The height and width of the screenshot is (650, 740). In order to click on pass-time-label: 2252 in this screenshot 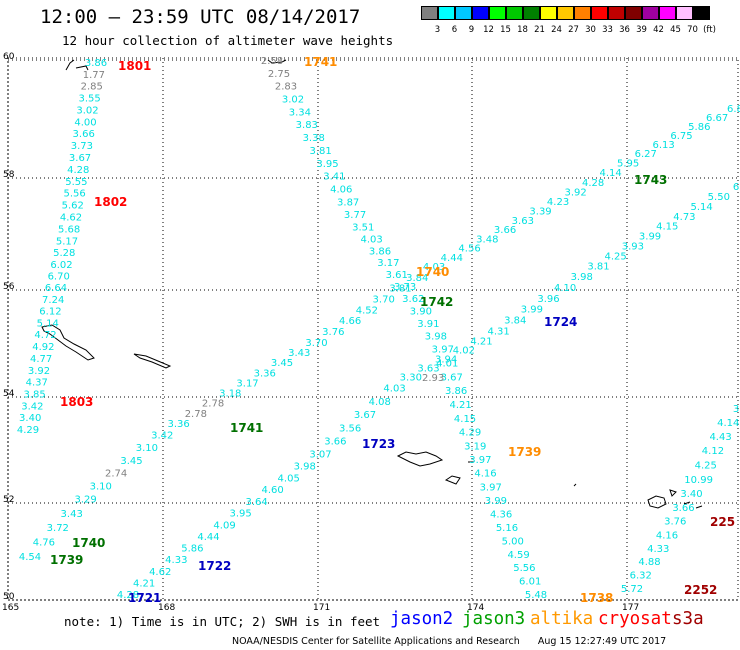, I will do `click(700, 590)`.